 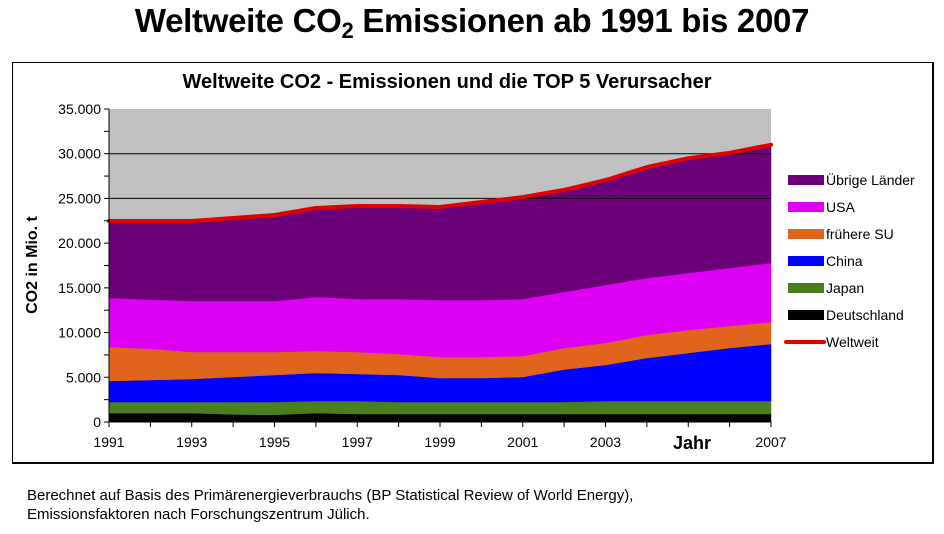 What do you see at coordinates (522, 442) in the screenshot?
I see `x-tick-label: 2001` at bounding box center [522, 442].